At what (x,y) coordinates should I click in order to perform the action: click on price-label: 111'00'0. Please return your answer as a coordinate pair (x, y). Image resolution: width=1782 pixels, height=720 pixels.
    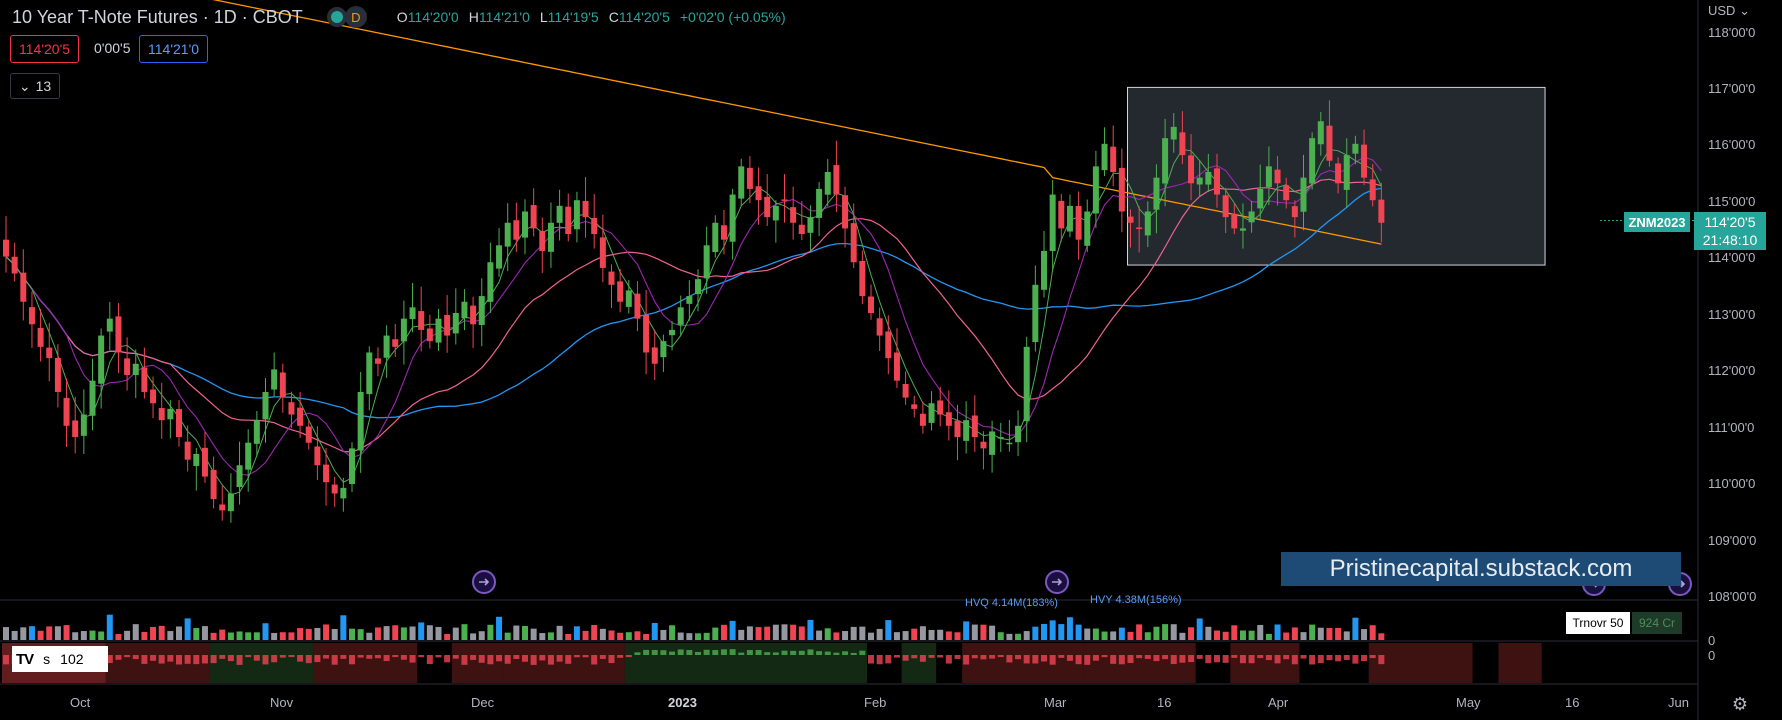
    Looking at the image, I should click on (1731, 427).